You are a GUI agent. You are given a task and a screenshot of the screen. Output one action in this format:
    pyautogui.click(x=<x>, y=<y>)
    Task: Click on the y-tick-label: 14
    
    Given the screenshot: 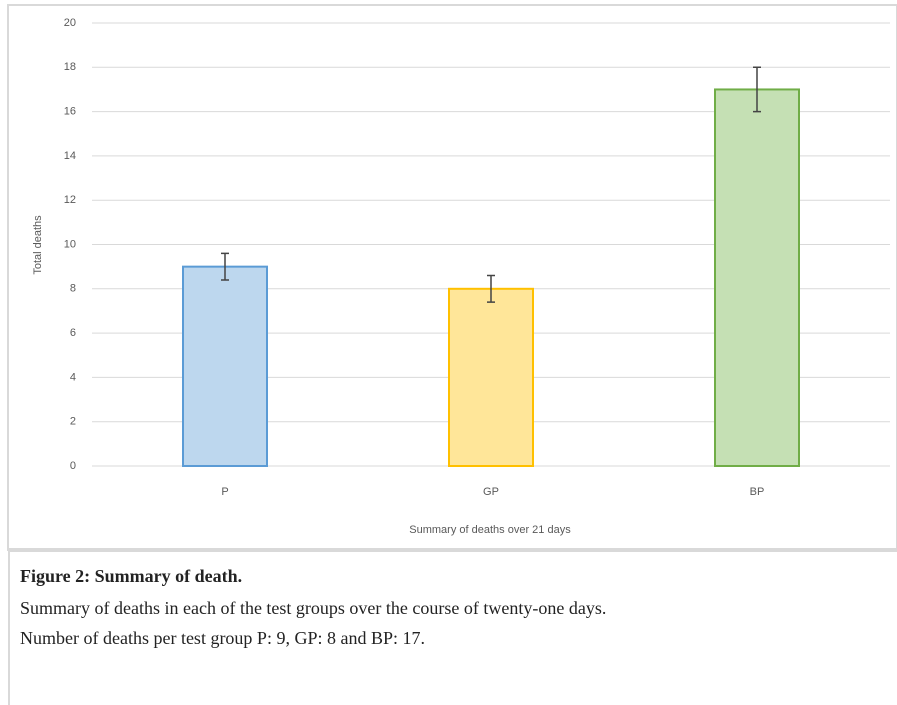 What is the action you would take?
    pyautogui.click(x=70, y=156)
    